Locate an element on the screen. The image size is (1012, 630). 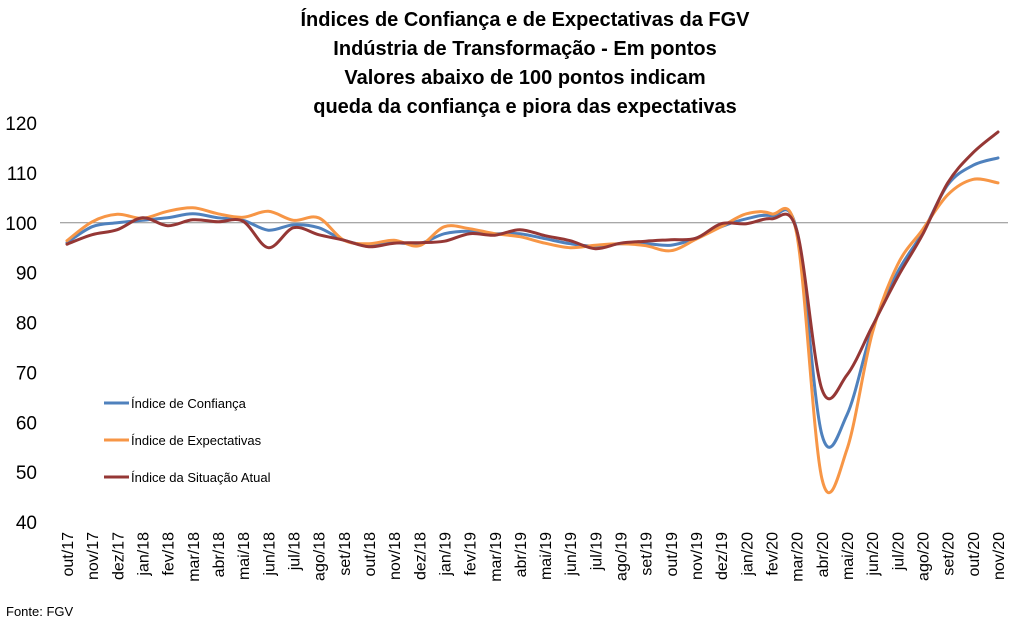
x-tick-label: out/17 is located at coordinates (68, 554).